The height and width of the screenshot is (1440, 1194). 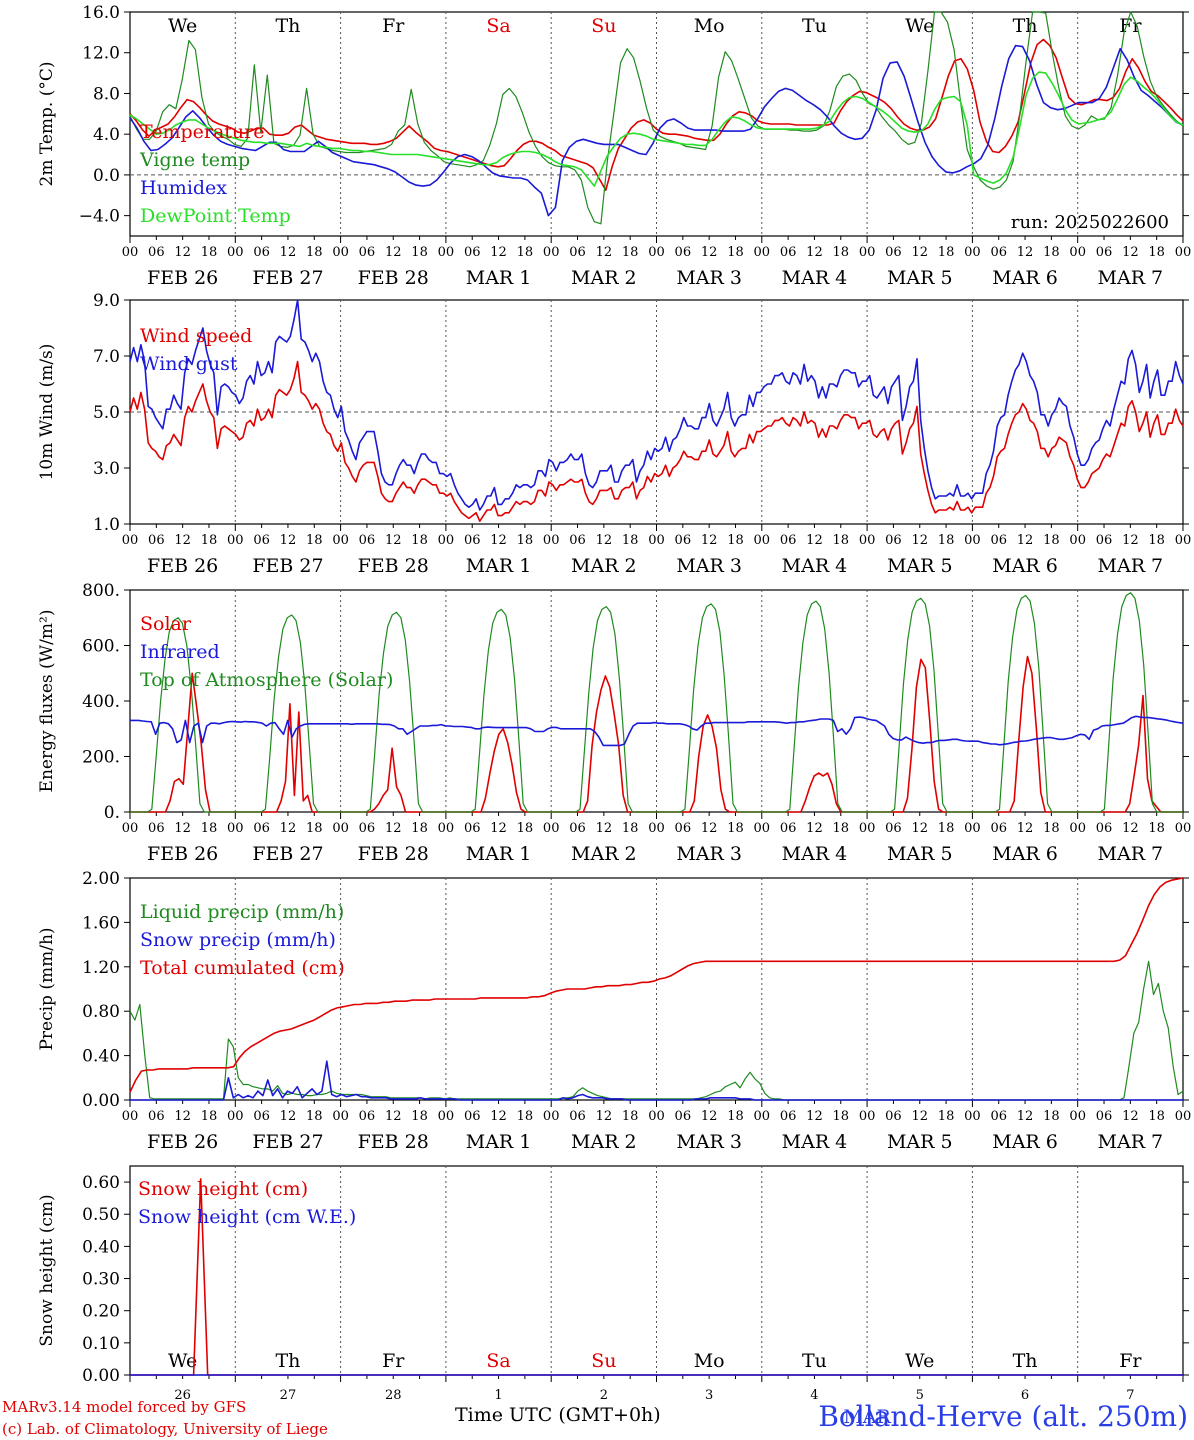 I want to click on y-tick-label: 0.10, so click(x=101, y=1344).